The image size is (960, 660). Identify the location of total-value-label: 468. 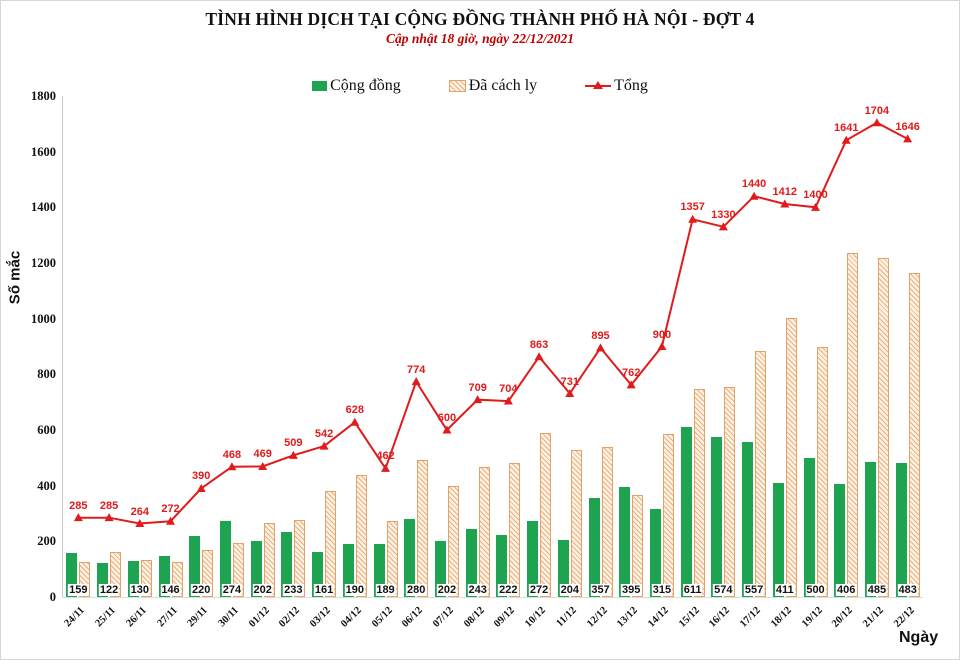
(232, 454).